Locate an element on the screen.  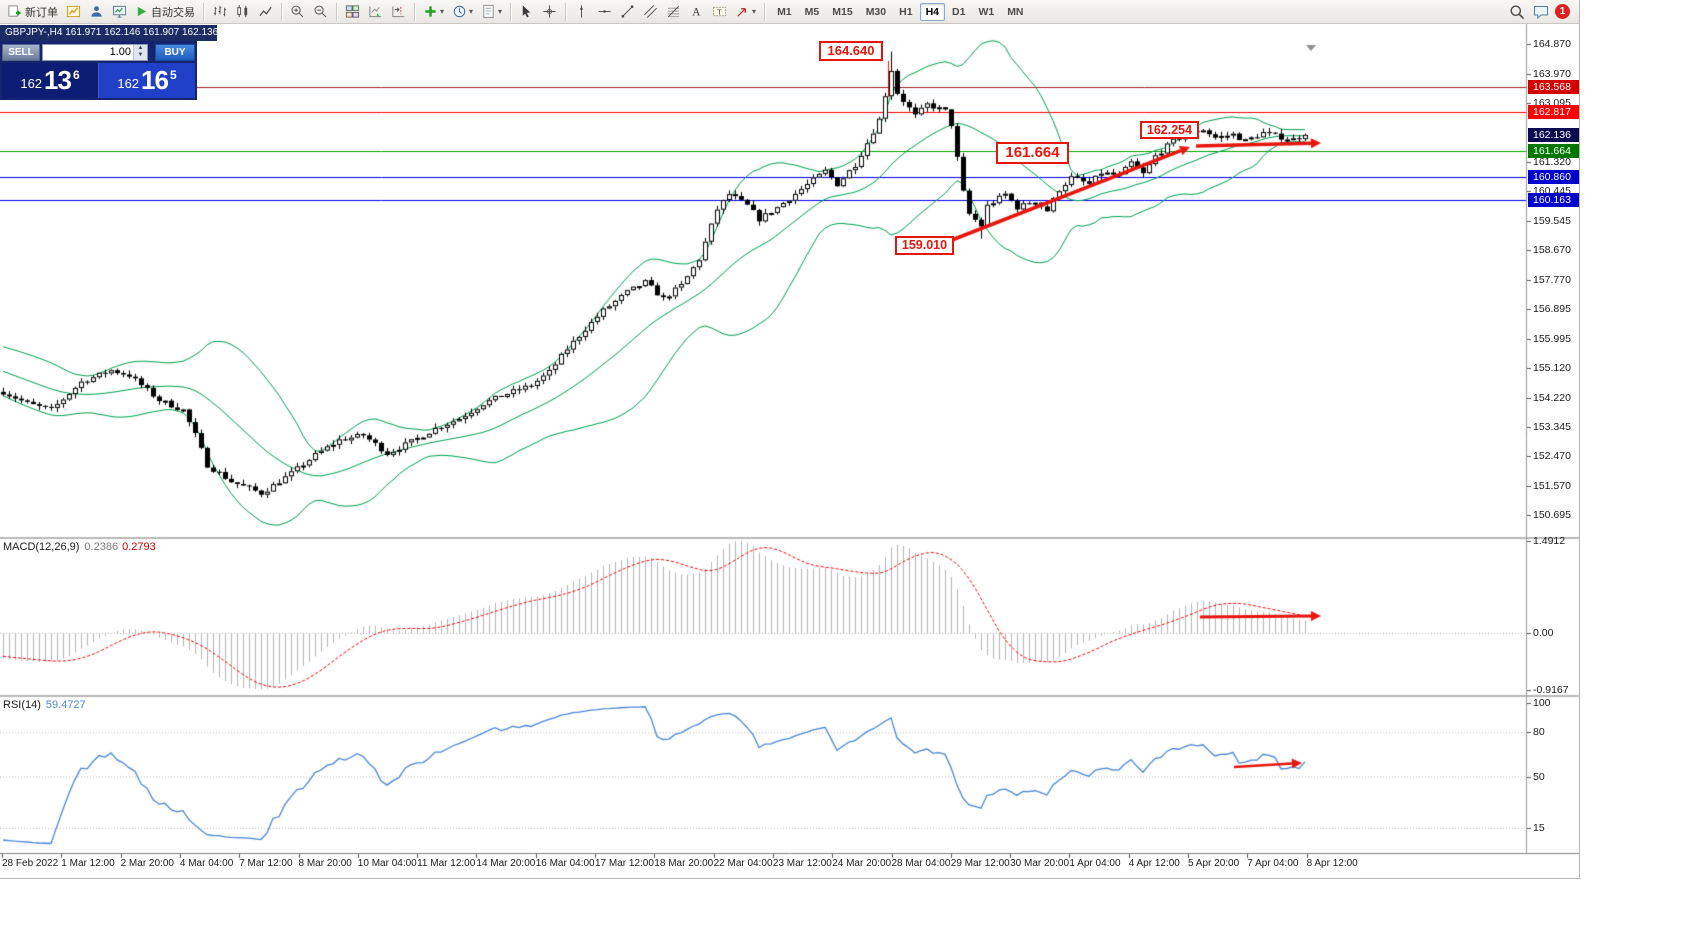
vertical-line-button is located at coordinates (581, 11).